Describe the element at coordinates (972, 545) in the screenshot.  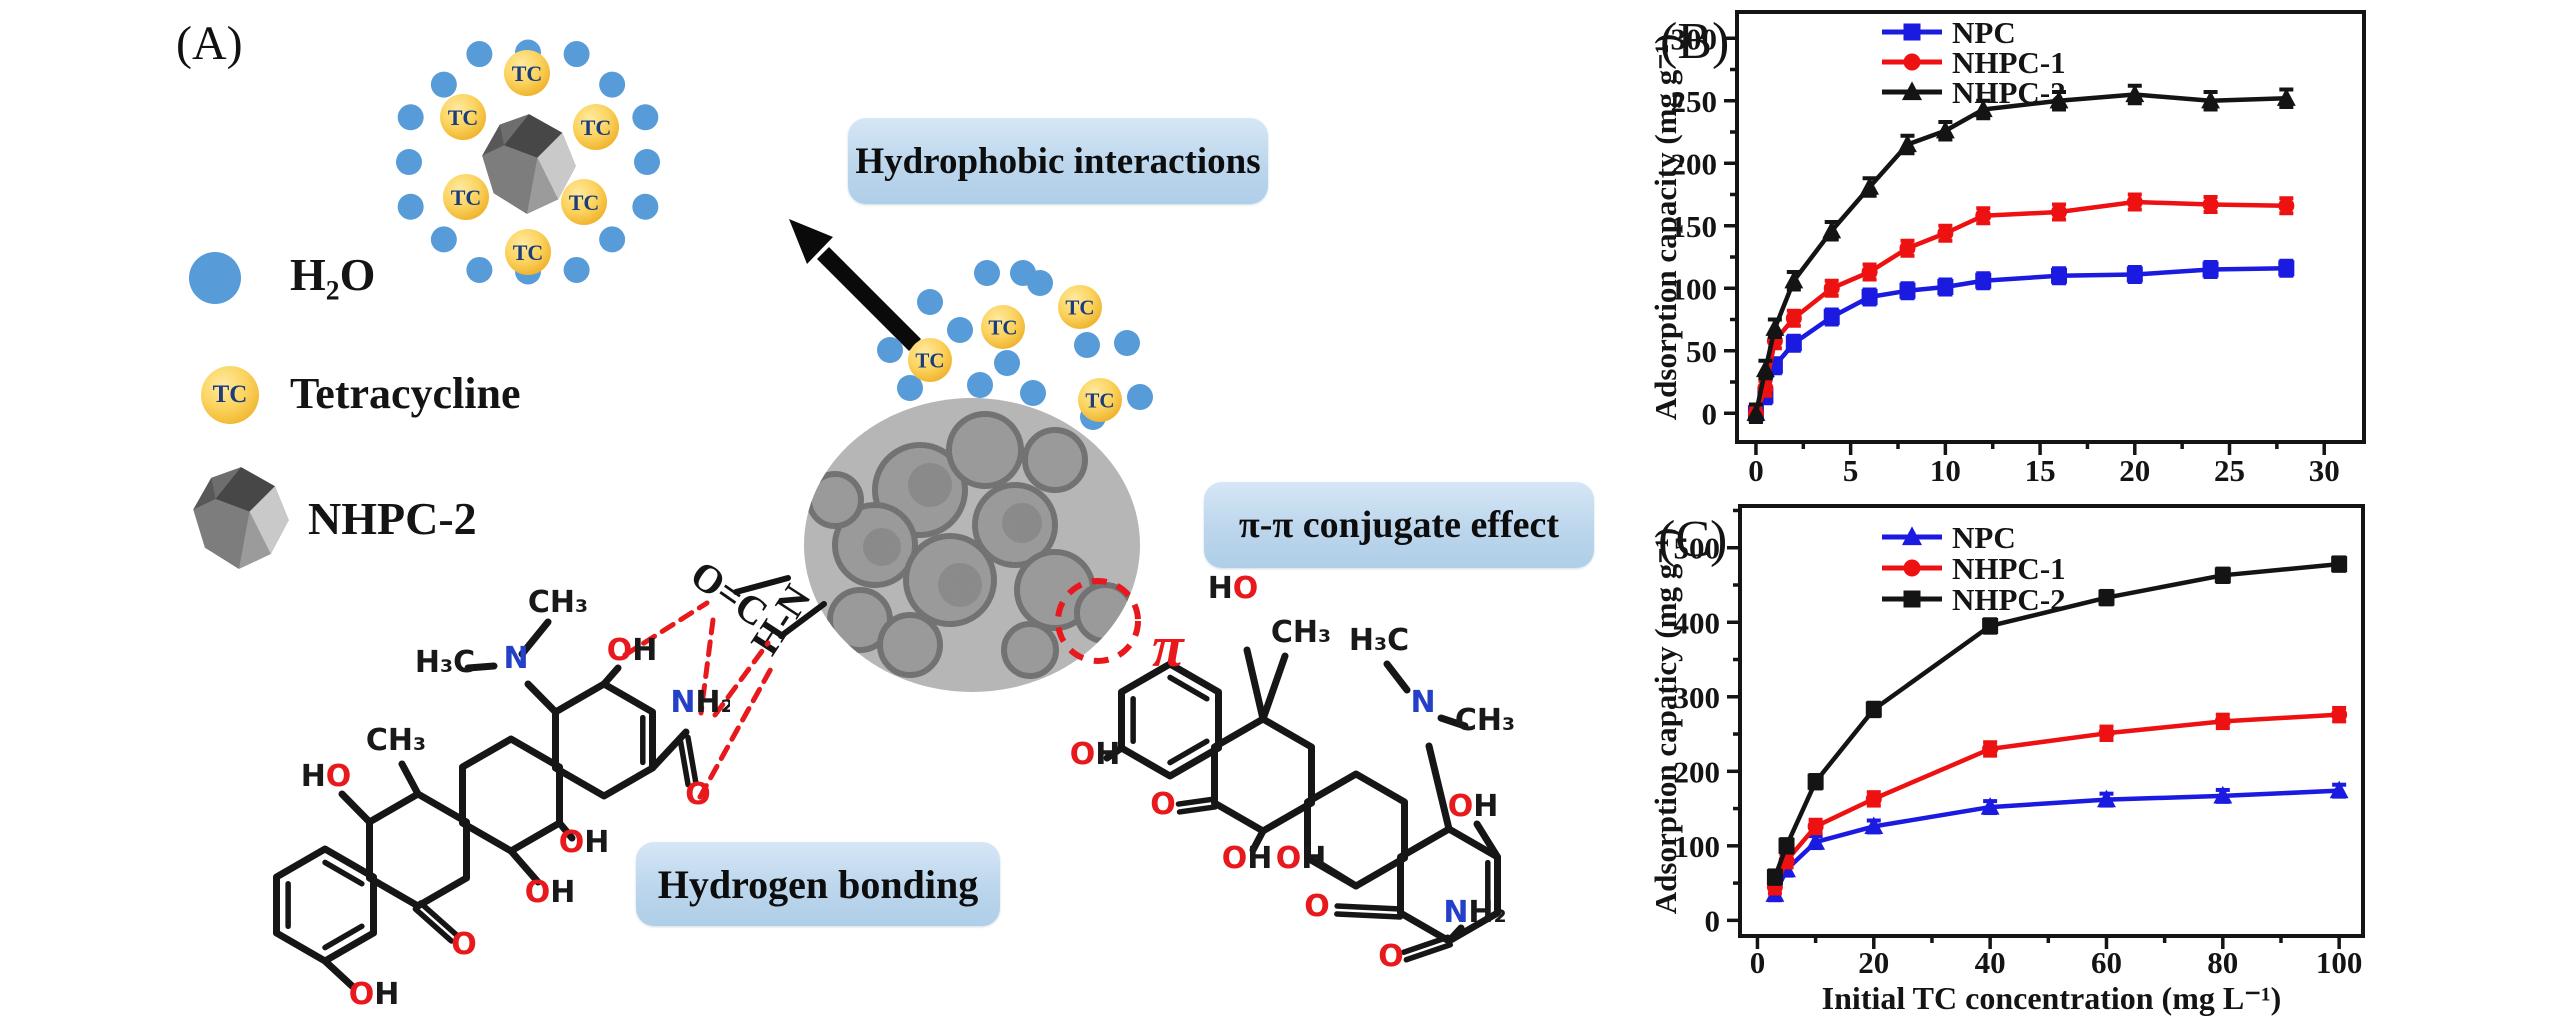
I see `tem-image` at that location.